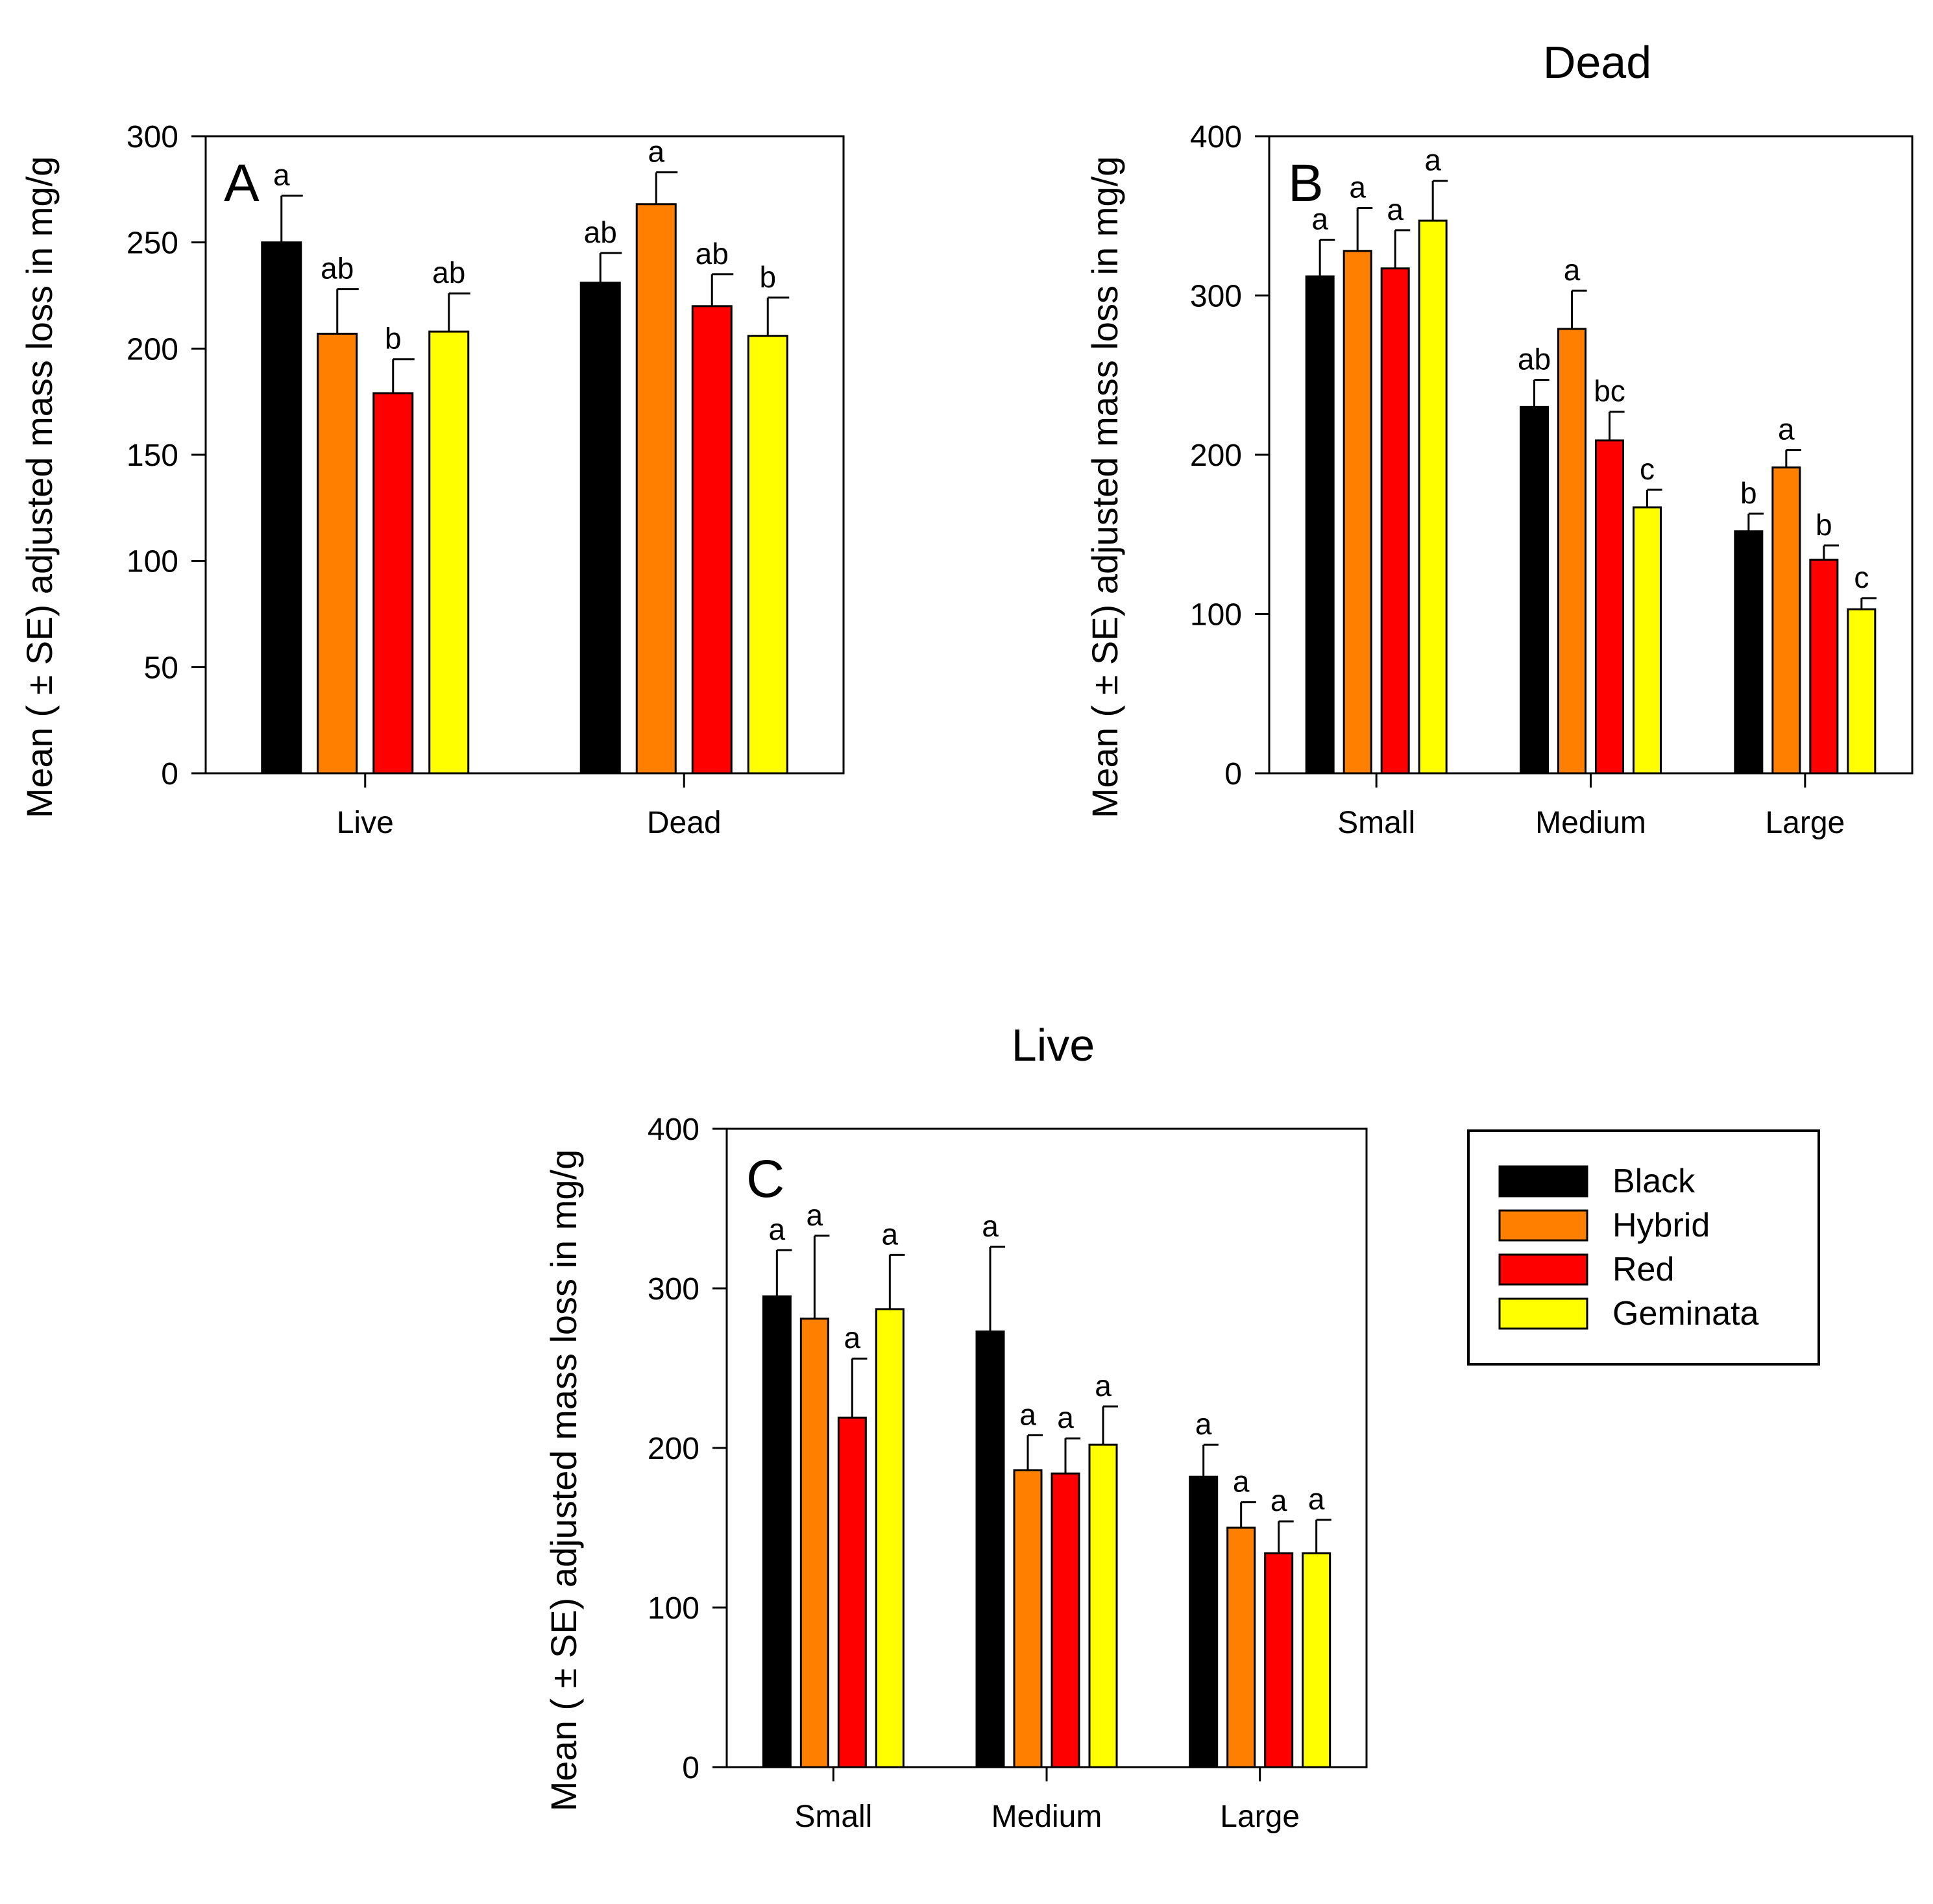  I want to click on x-category-label: Medium, so click(1046, 1817).